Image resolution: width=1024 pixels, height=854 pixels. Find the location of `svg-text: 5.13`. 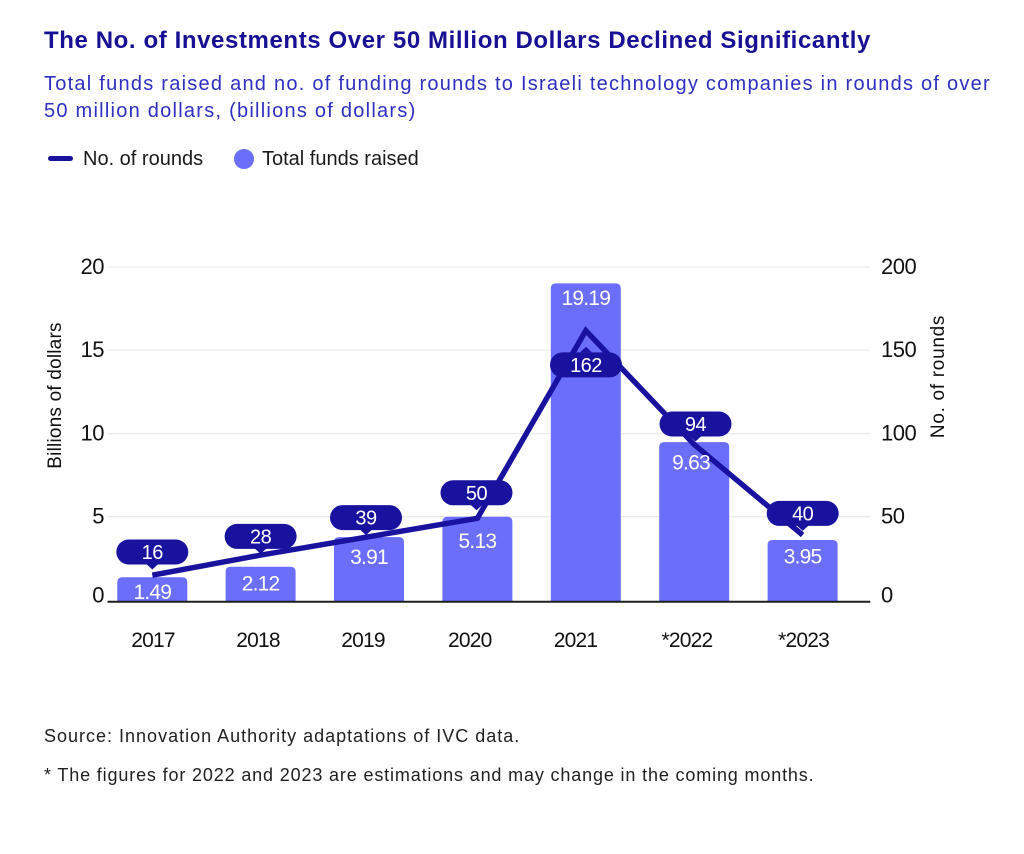

svg-text: 5.13 is located at coordinates (478, 541).